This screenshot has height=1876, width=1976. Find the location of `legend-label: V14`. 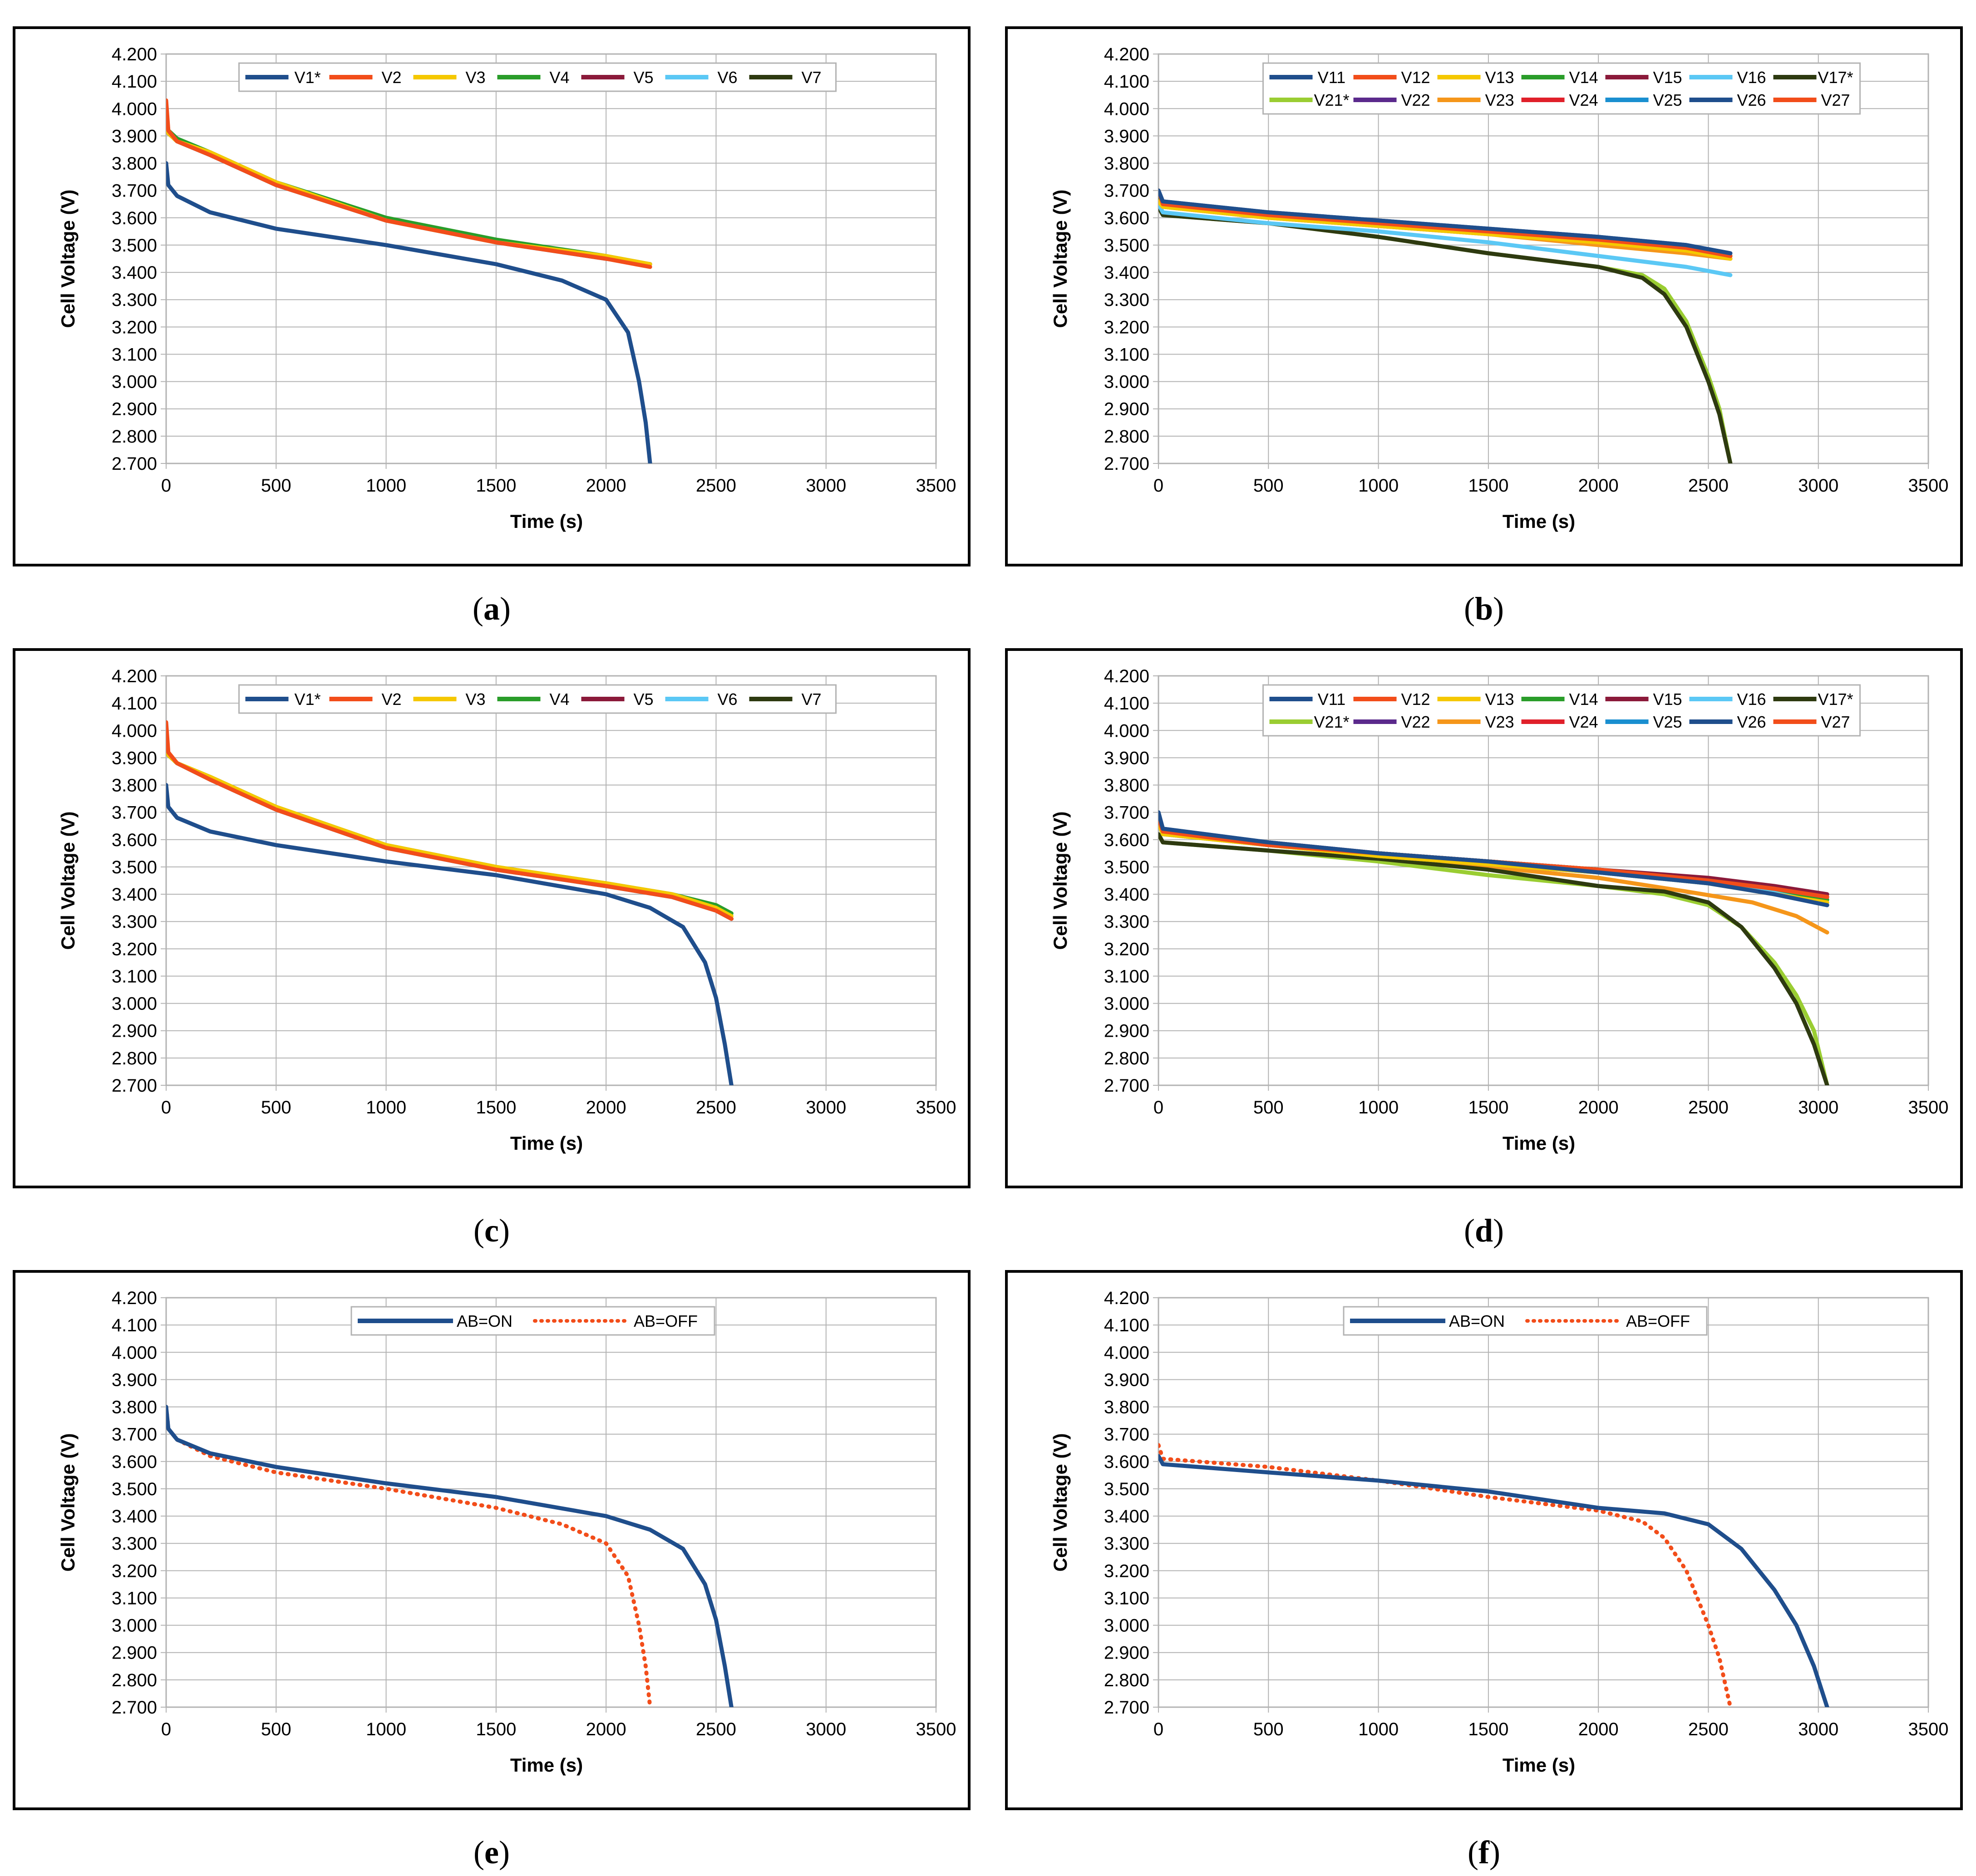

legend-label: V14 is located at coordinates (1583, 77).